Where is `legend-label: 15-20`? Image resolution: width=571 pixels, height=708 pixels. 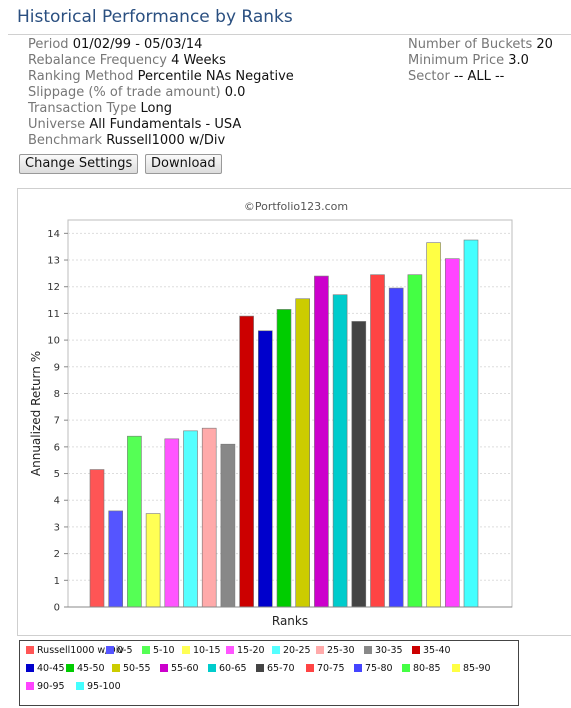 legend-label: 15-20 is located at coordinates (251, 650).